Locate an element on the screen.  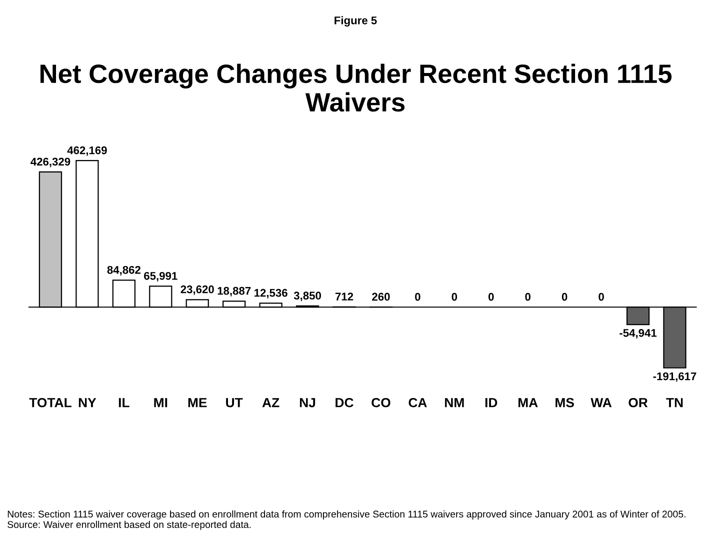
data-label: 12,536 is located at coordinates (271, 293).